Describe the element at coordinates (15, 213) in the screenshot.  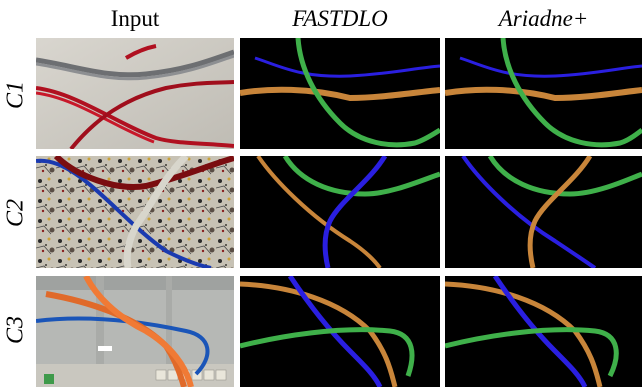
I see `row-label-c2: C2` at that location.